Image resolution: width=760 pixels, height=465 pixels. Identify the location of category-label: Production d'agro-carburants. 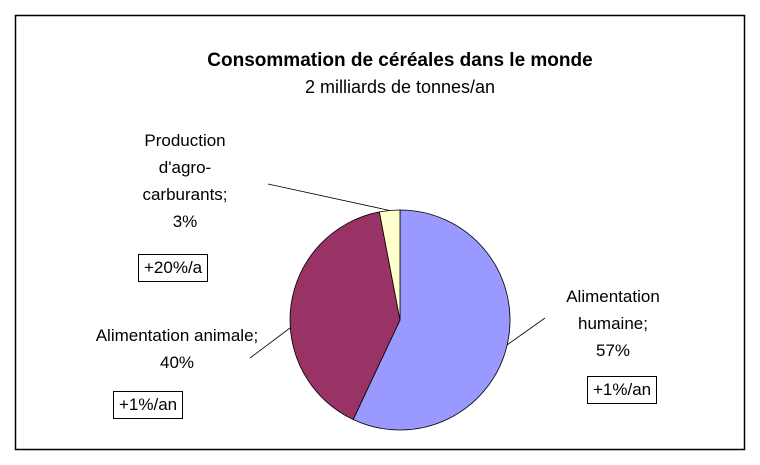
(184, 167).